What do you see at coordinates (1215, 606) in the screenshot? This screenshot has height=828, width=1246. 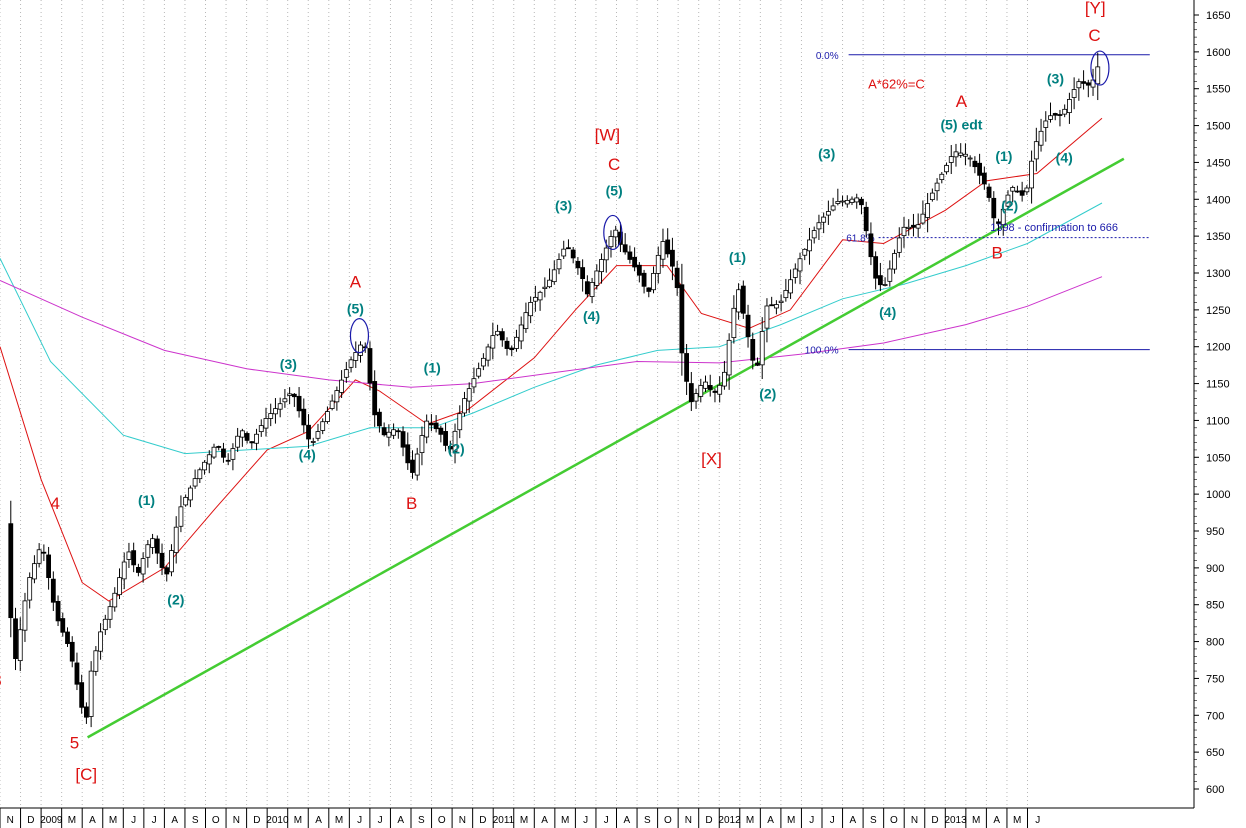 I see `y-tick-label: 850` at bounding box center [1215, 606].